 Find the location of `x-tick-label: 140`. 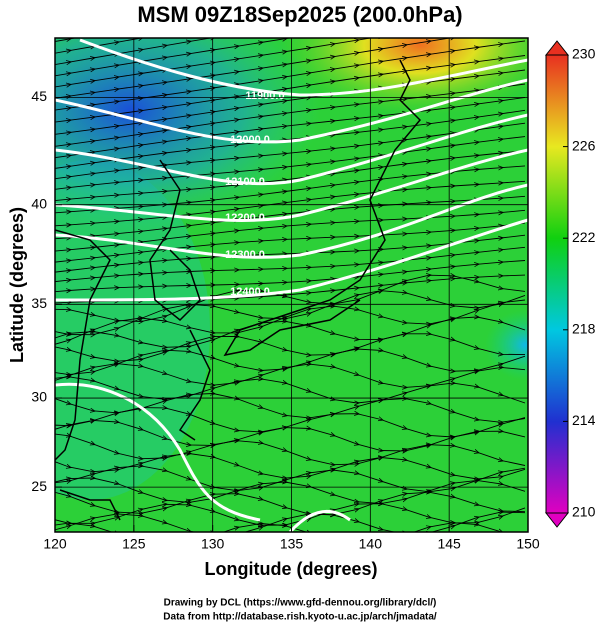

x-tick-label: 140 is located at coordinates (371, 544).